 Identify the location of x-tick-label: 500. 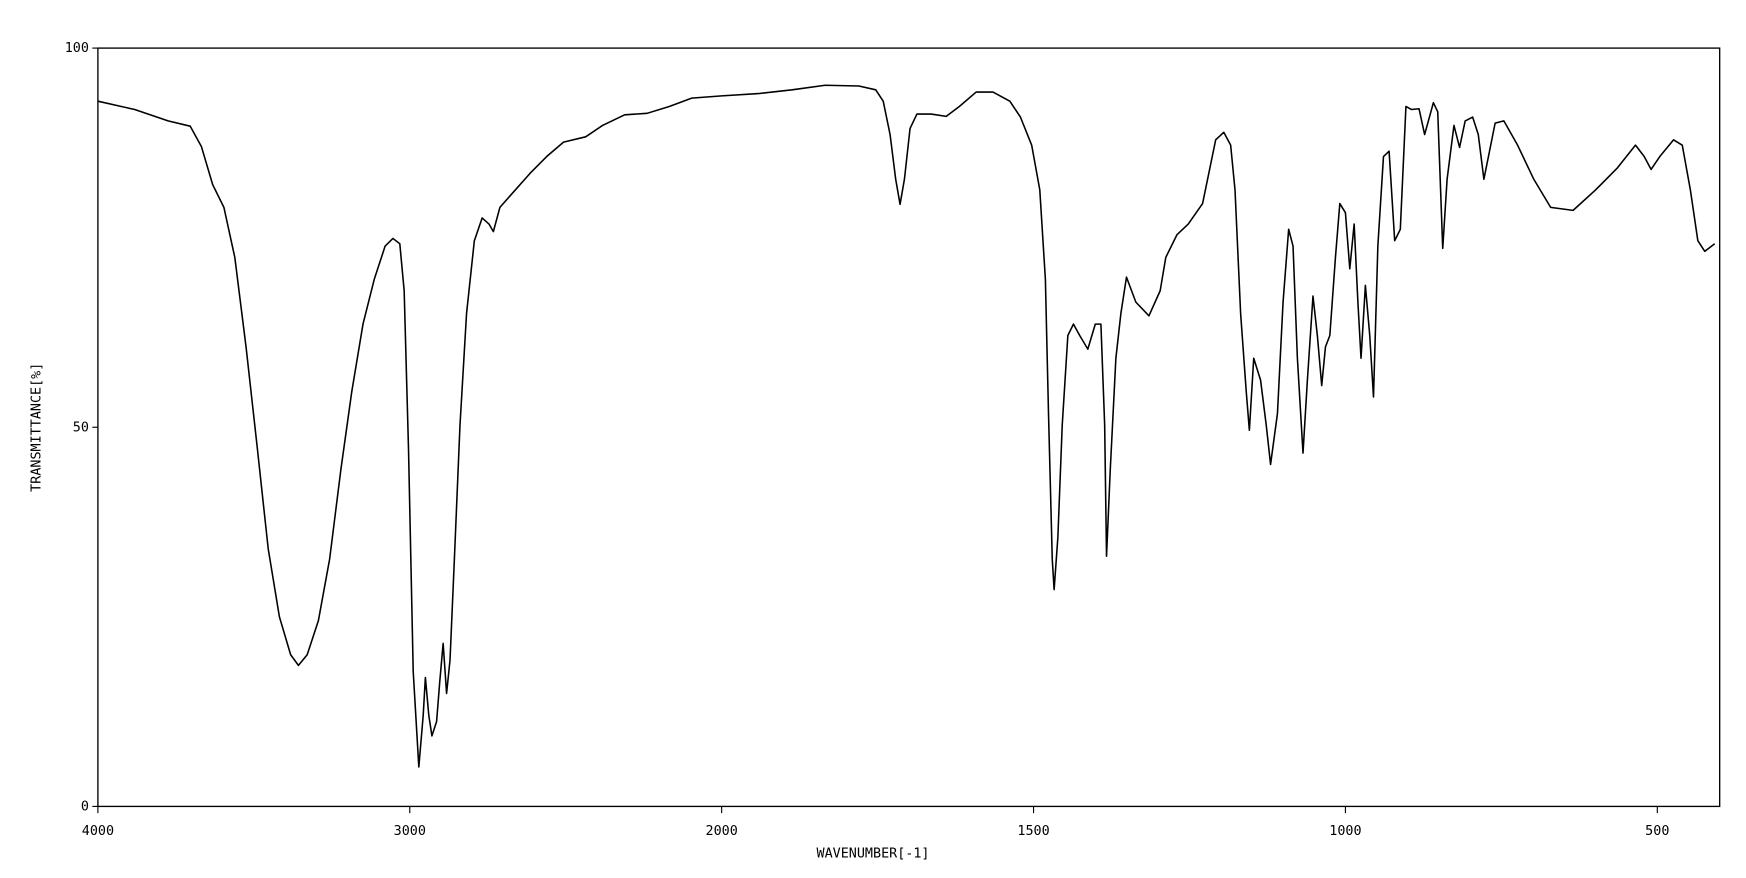
(1657, 831).